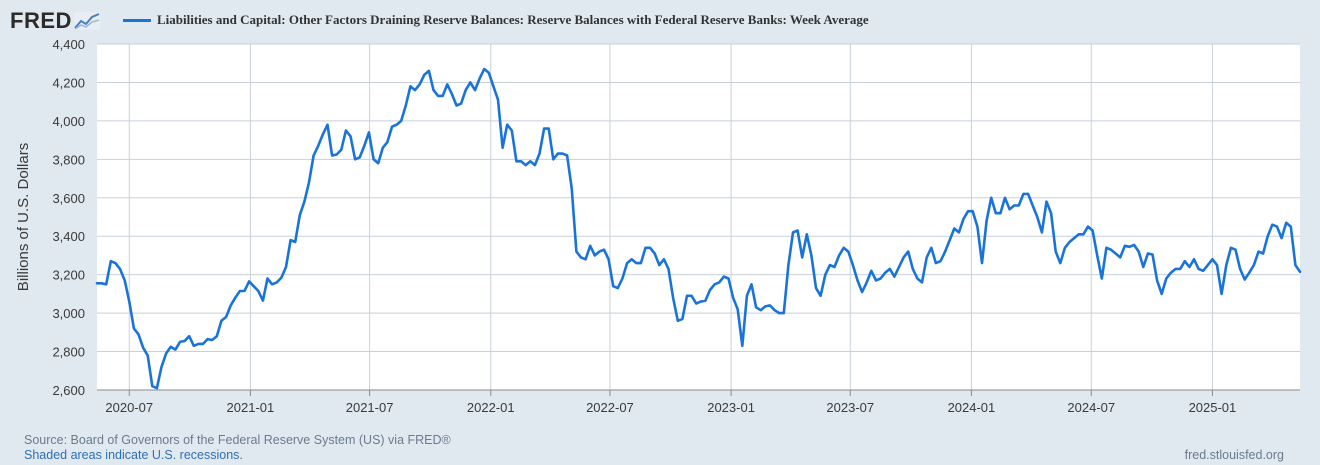 The height and width of the screenshot is (465, 1320). I want to click on fred-logo-text: FRED, so click(41, 20).